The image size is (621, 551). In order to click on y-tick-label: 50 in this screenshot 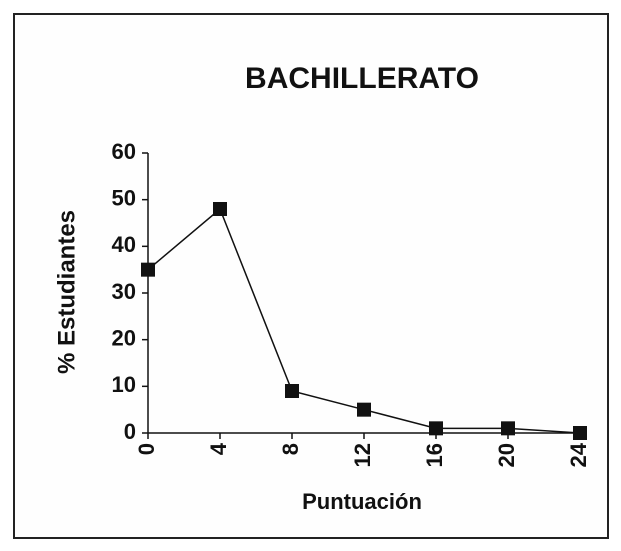, I will do `click(124, 197)`.